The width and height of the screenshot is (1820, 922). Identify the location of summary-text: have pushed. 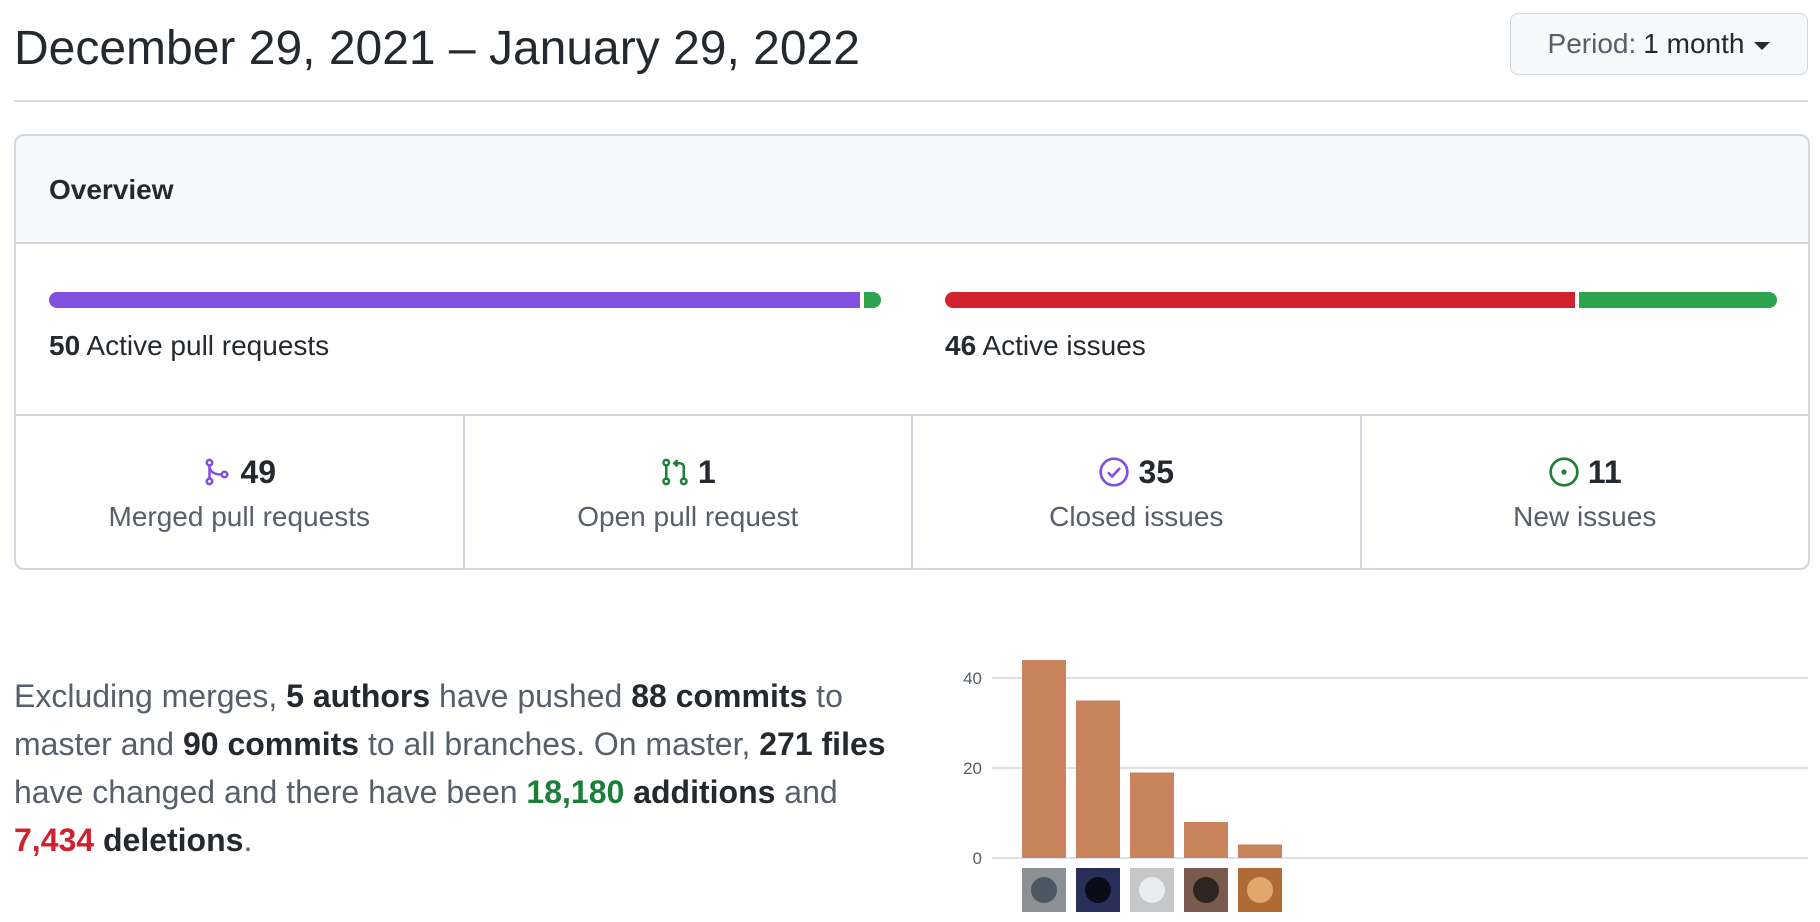
(531, 696).